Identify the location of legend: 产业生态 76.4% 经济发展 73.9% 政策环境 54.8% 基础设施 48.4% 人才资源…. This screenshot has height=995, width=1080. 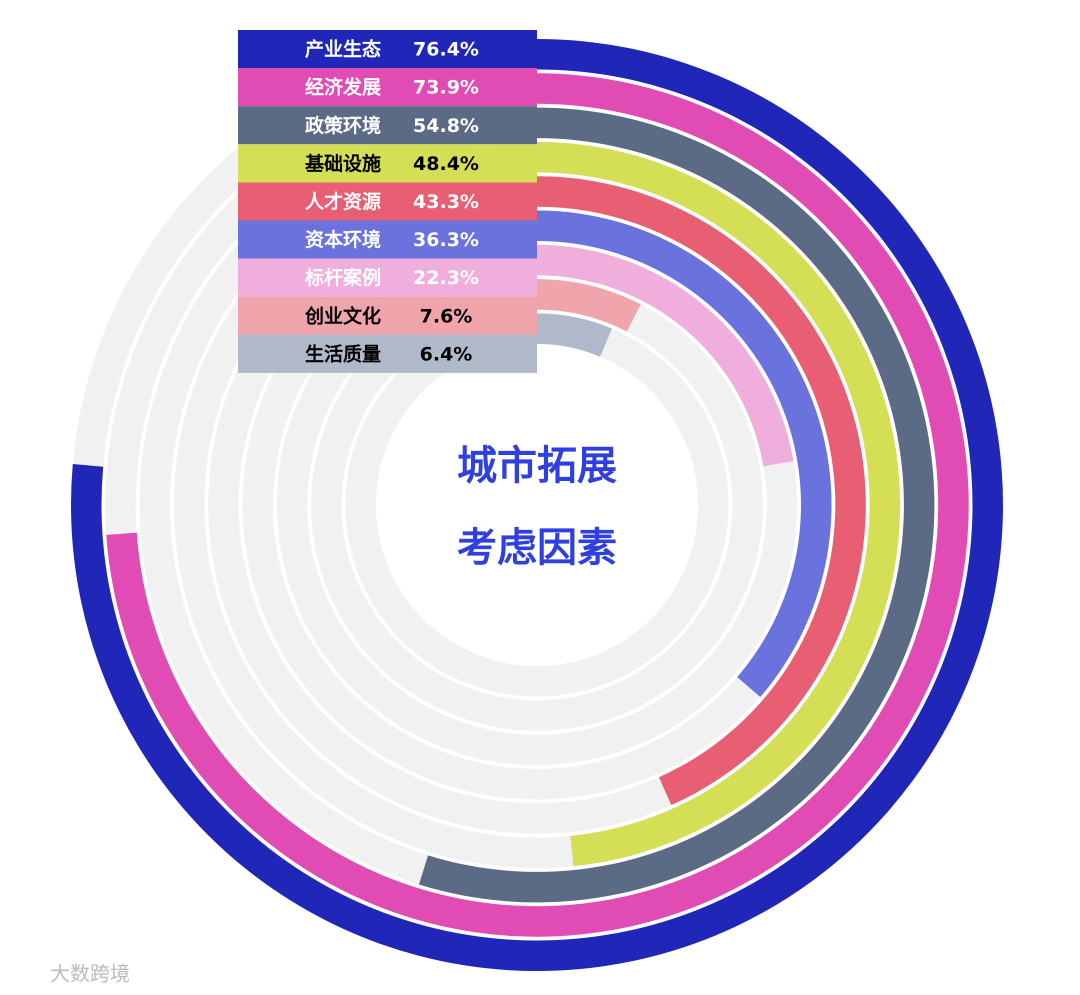
(387, 201).